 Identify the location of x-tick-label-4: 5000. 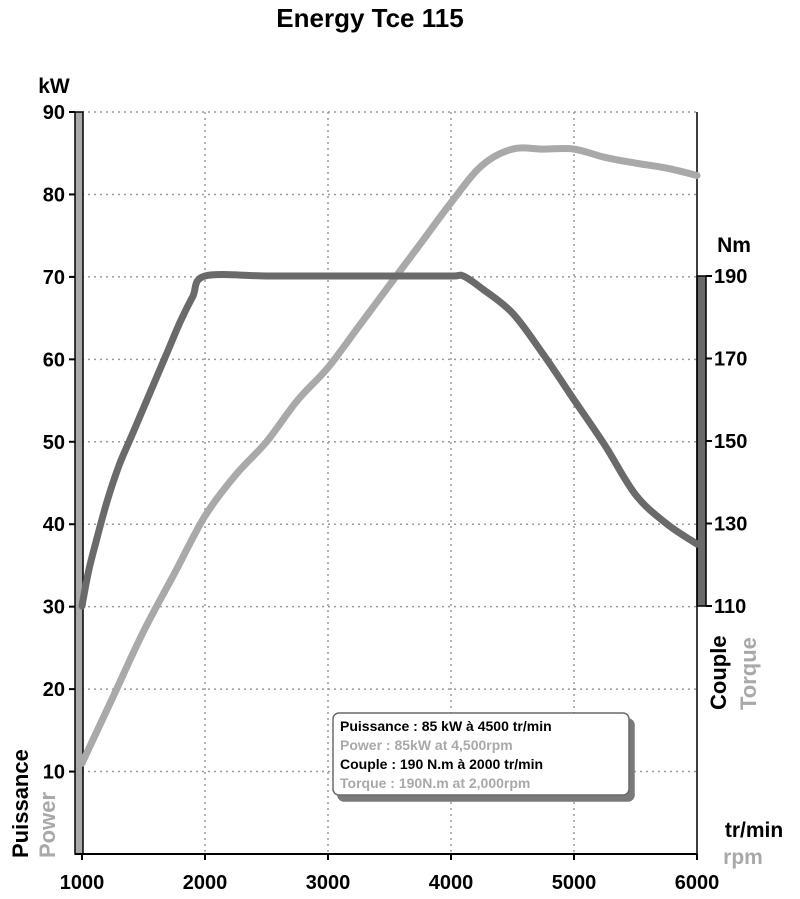
(574, 883).